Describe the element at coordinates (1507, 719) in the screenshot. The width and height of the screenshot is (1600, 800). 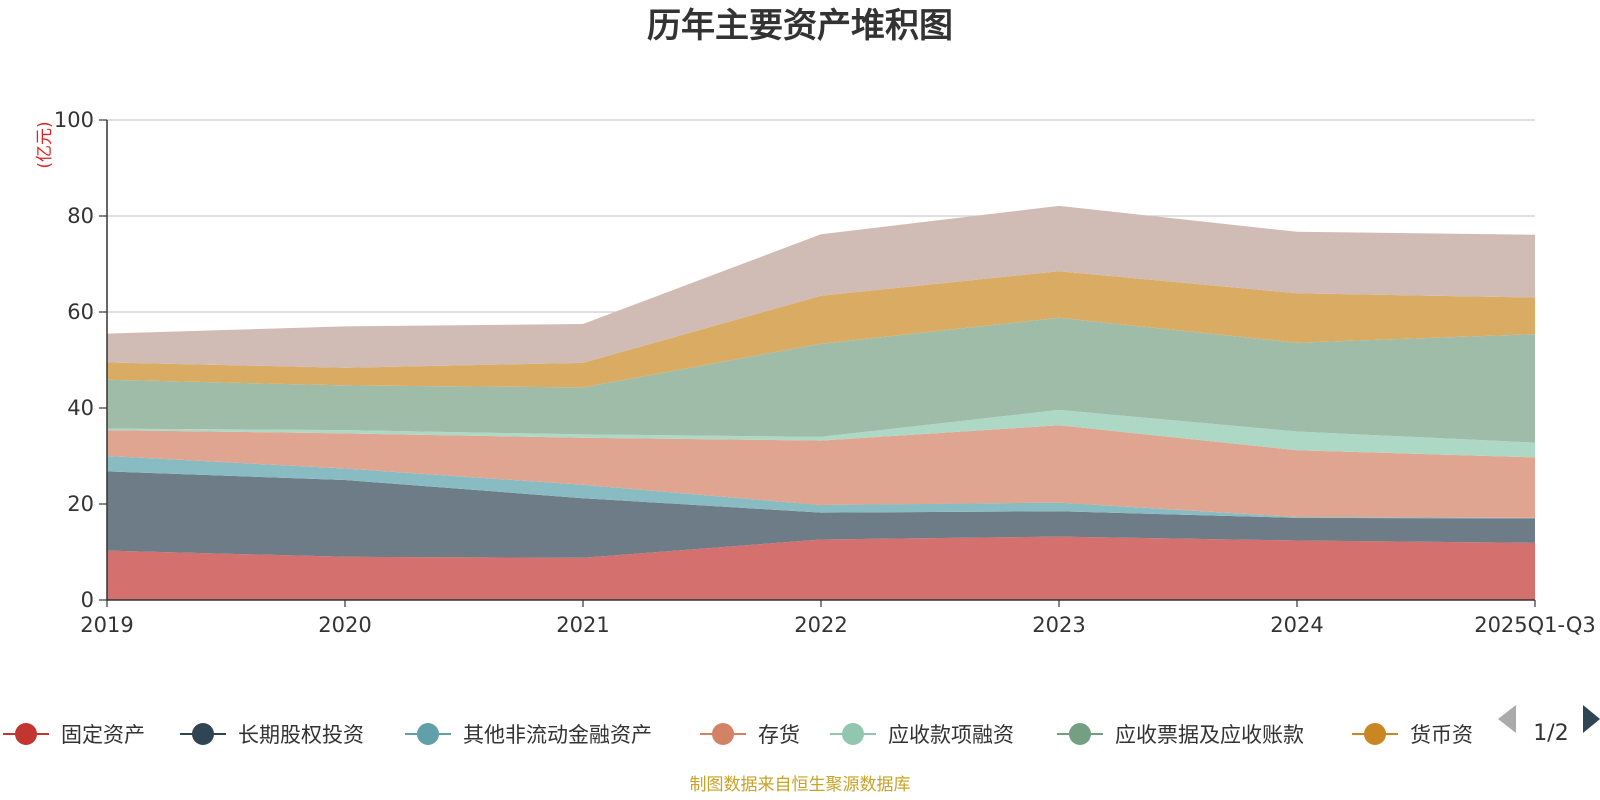
I see `chevron-left-icon` at that location.